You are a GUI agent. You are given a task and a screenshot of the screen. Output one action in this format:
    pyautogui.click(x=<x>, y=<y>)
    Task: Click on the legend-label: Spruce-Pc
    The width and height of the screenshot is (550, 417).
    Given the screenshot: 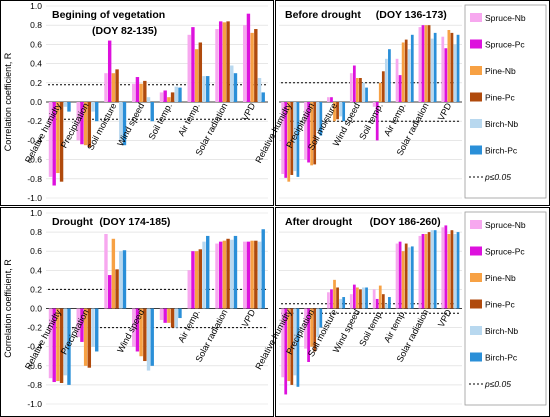 What is the action you would take?
    pyautogui.click(x=505, y=45)
    